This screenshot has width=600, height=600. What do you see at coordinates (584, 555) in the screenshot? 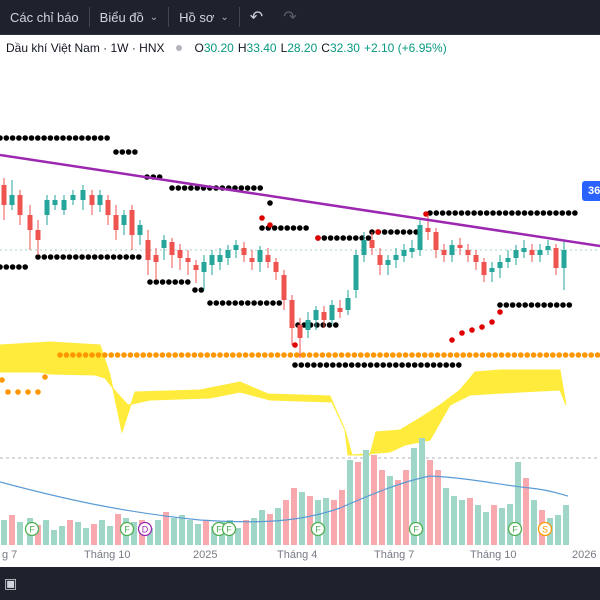
I see `time-tick: 2026` at bounding box center [584, 555].